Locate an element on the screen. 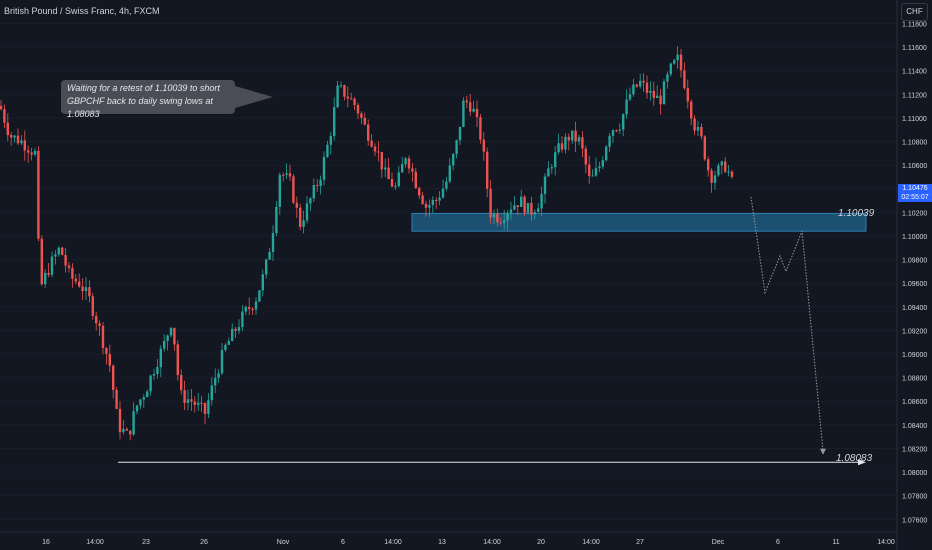 This screenshot has width=932, height=550. currency-button: CHF is located at coordinates (914, 12).